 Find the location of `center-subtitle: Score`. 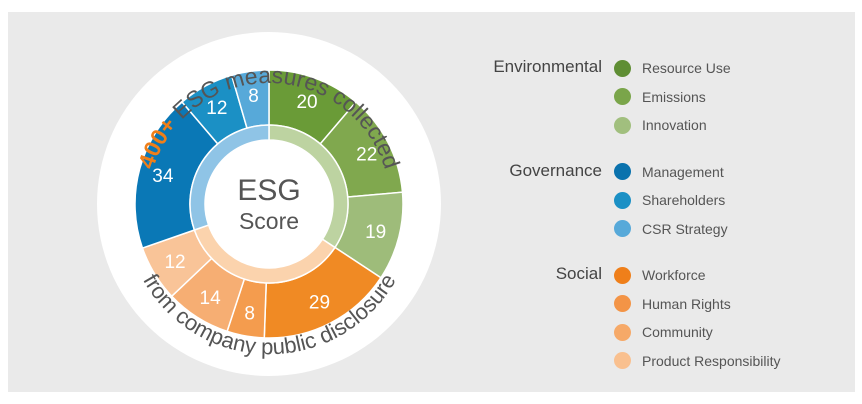

center-subtitle: Score is located at coordinates (269, 221).